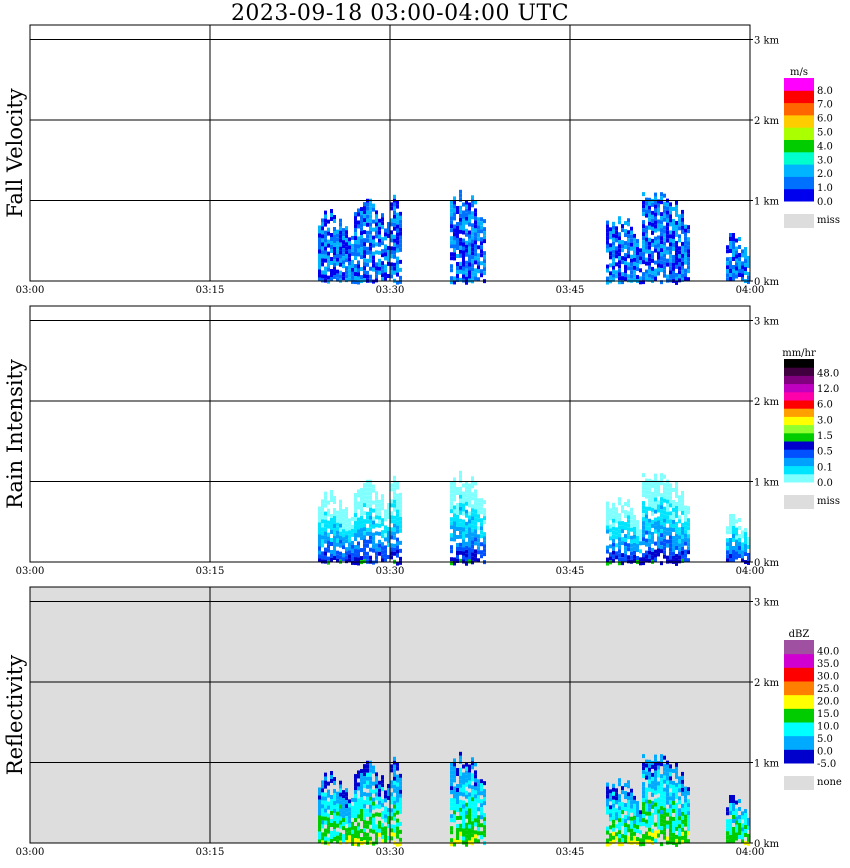 The width and height of the screenshot is (850, 868). Describe the element at coordinates (825, 160) in the screenshot. I see `colorbar-label: 3.0` at that location.